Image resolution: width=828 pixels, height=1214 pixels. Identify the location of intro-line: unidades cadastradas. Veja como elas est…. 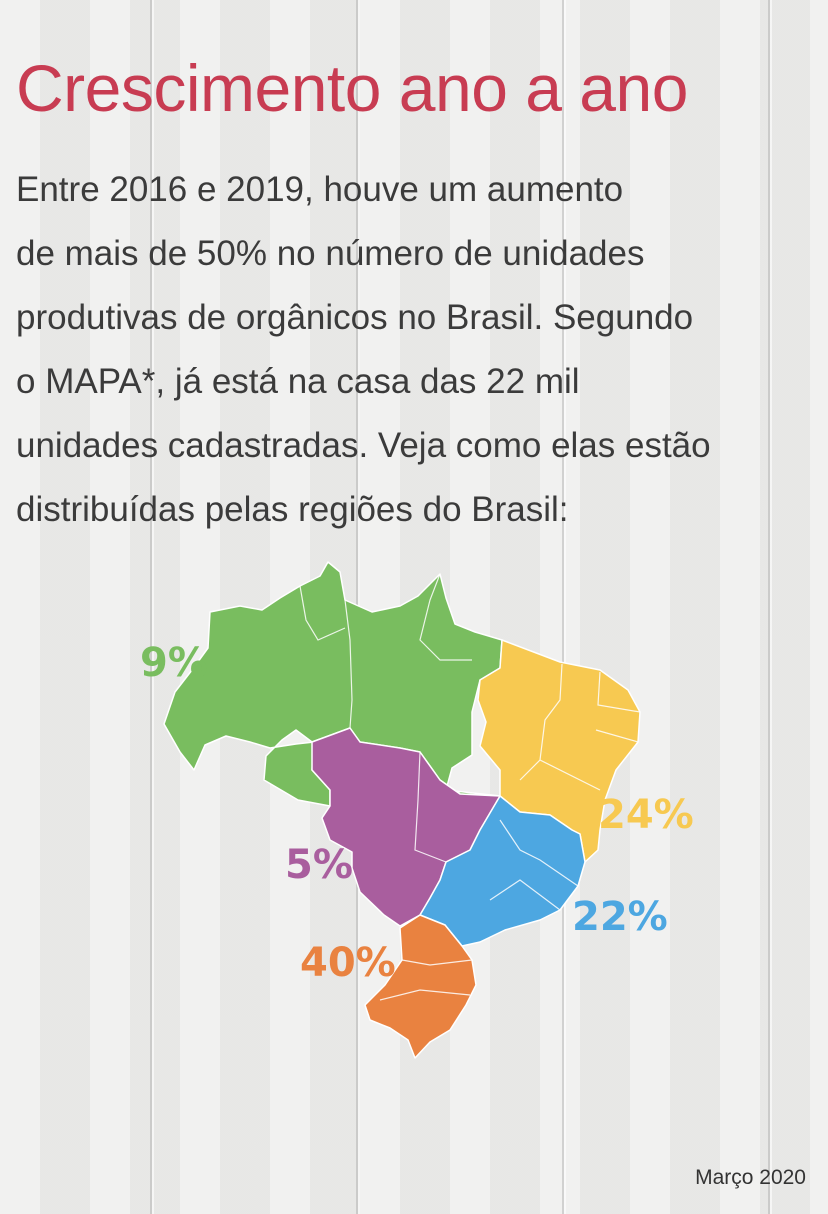
(363, 445).